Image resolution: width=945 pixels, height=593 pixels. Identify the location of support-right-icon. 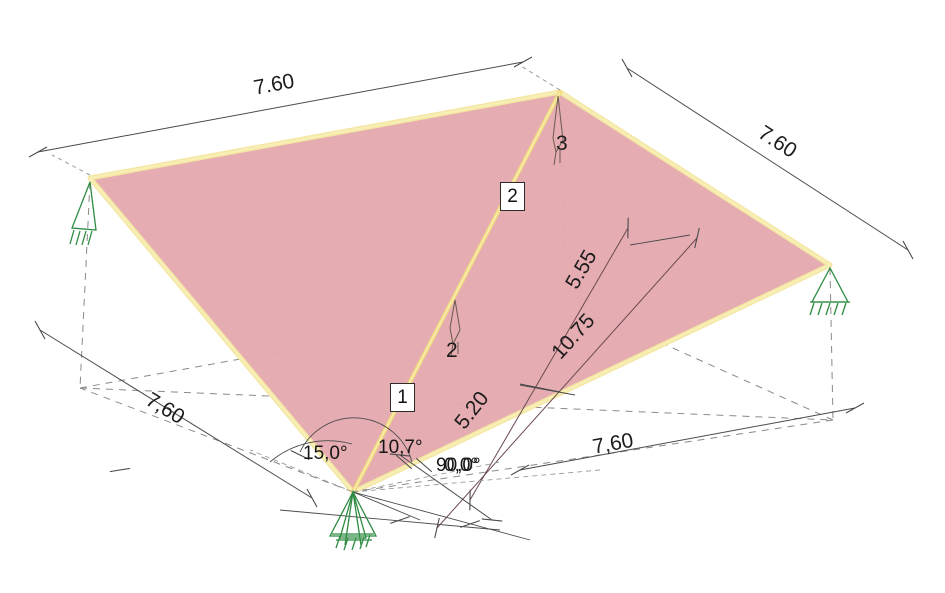
(829, 291).